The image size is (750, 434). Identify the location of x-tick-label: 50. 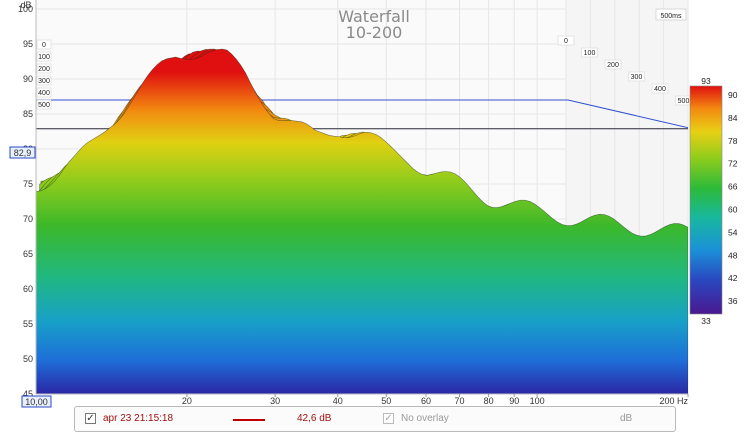
(386, 401).